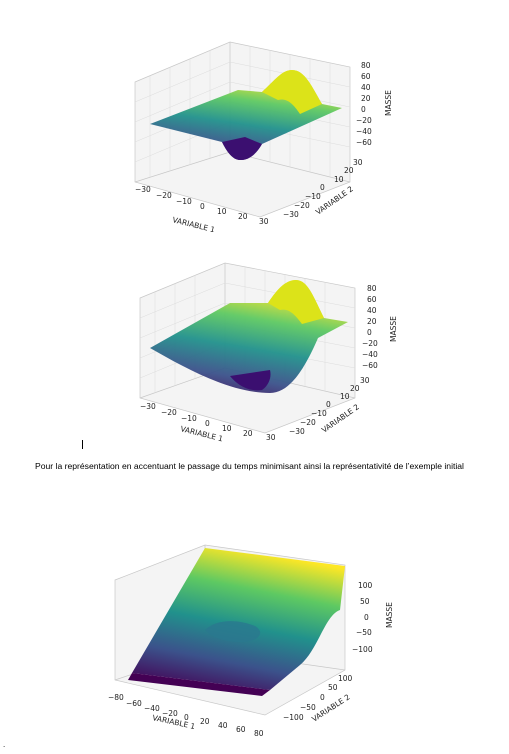 The height and width of the screenshot is (754, 509). I want to click on tick-labels-x: −80 −60 −40 −20 0 20 40 60 80, so click(186, 715).